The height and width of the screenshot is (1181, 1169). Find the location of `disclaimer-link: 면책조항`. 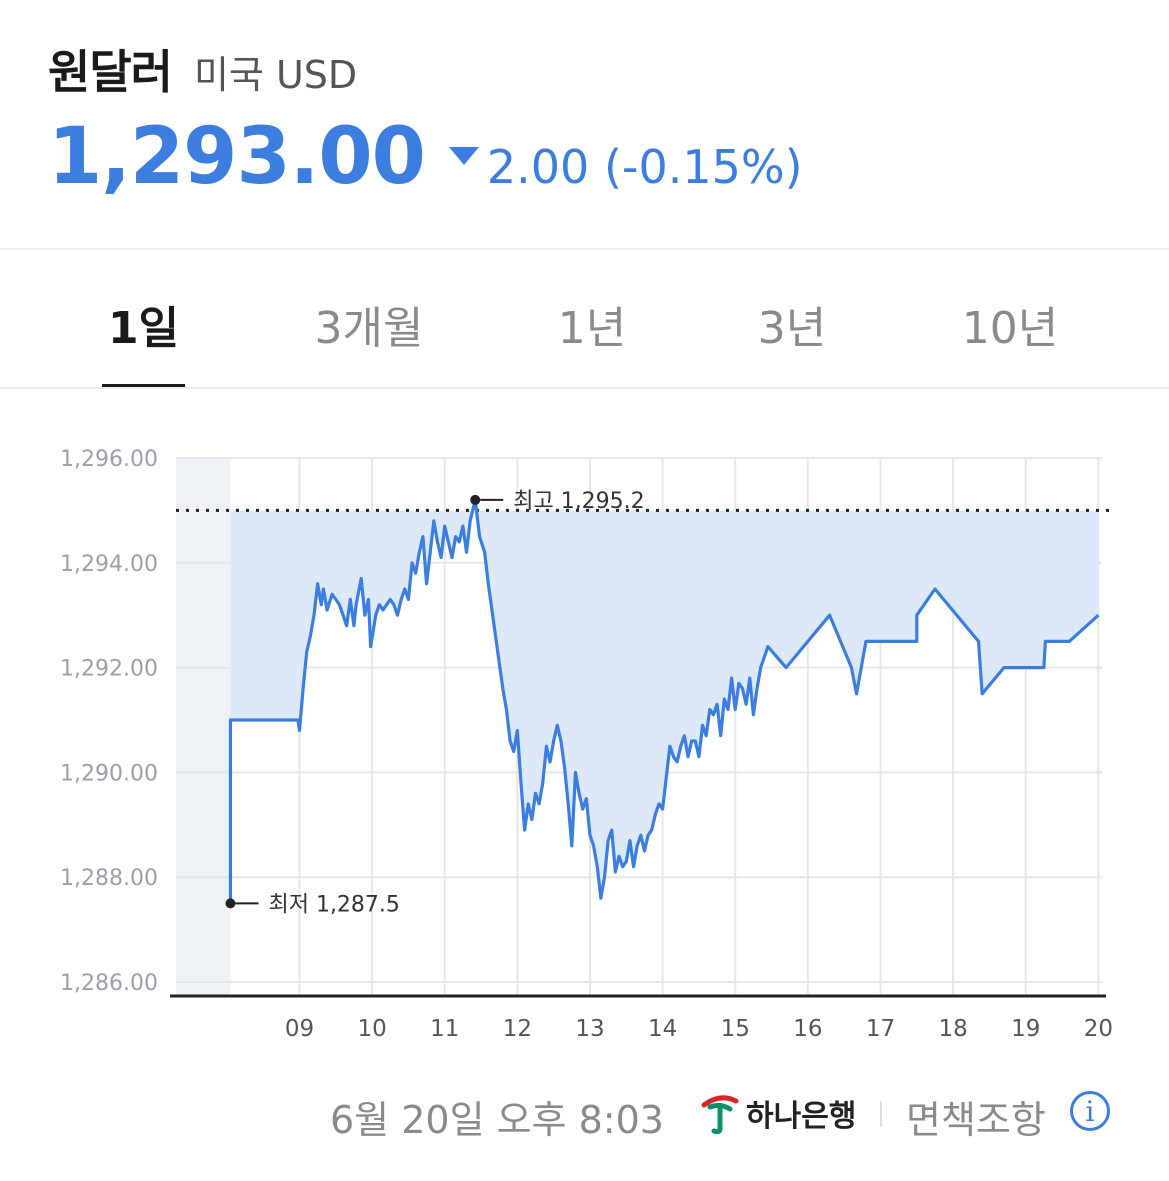

disclaimer-link: 면책조항 is located at coordinates (976, 1120).